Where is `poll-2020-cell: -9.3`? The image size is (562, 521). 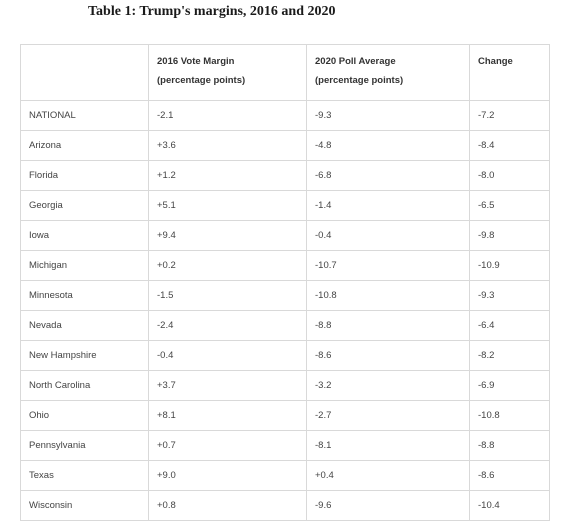
poll-2020-cell: -9.3 is located at coordinates (388, 115).